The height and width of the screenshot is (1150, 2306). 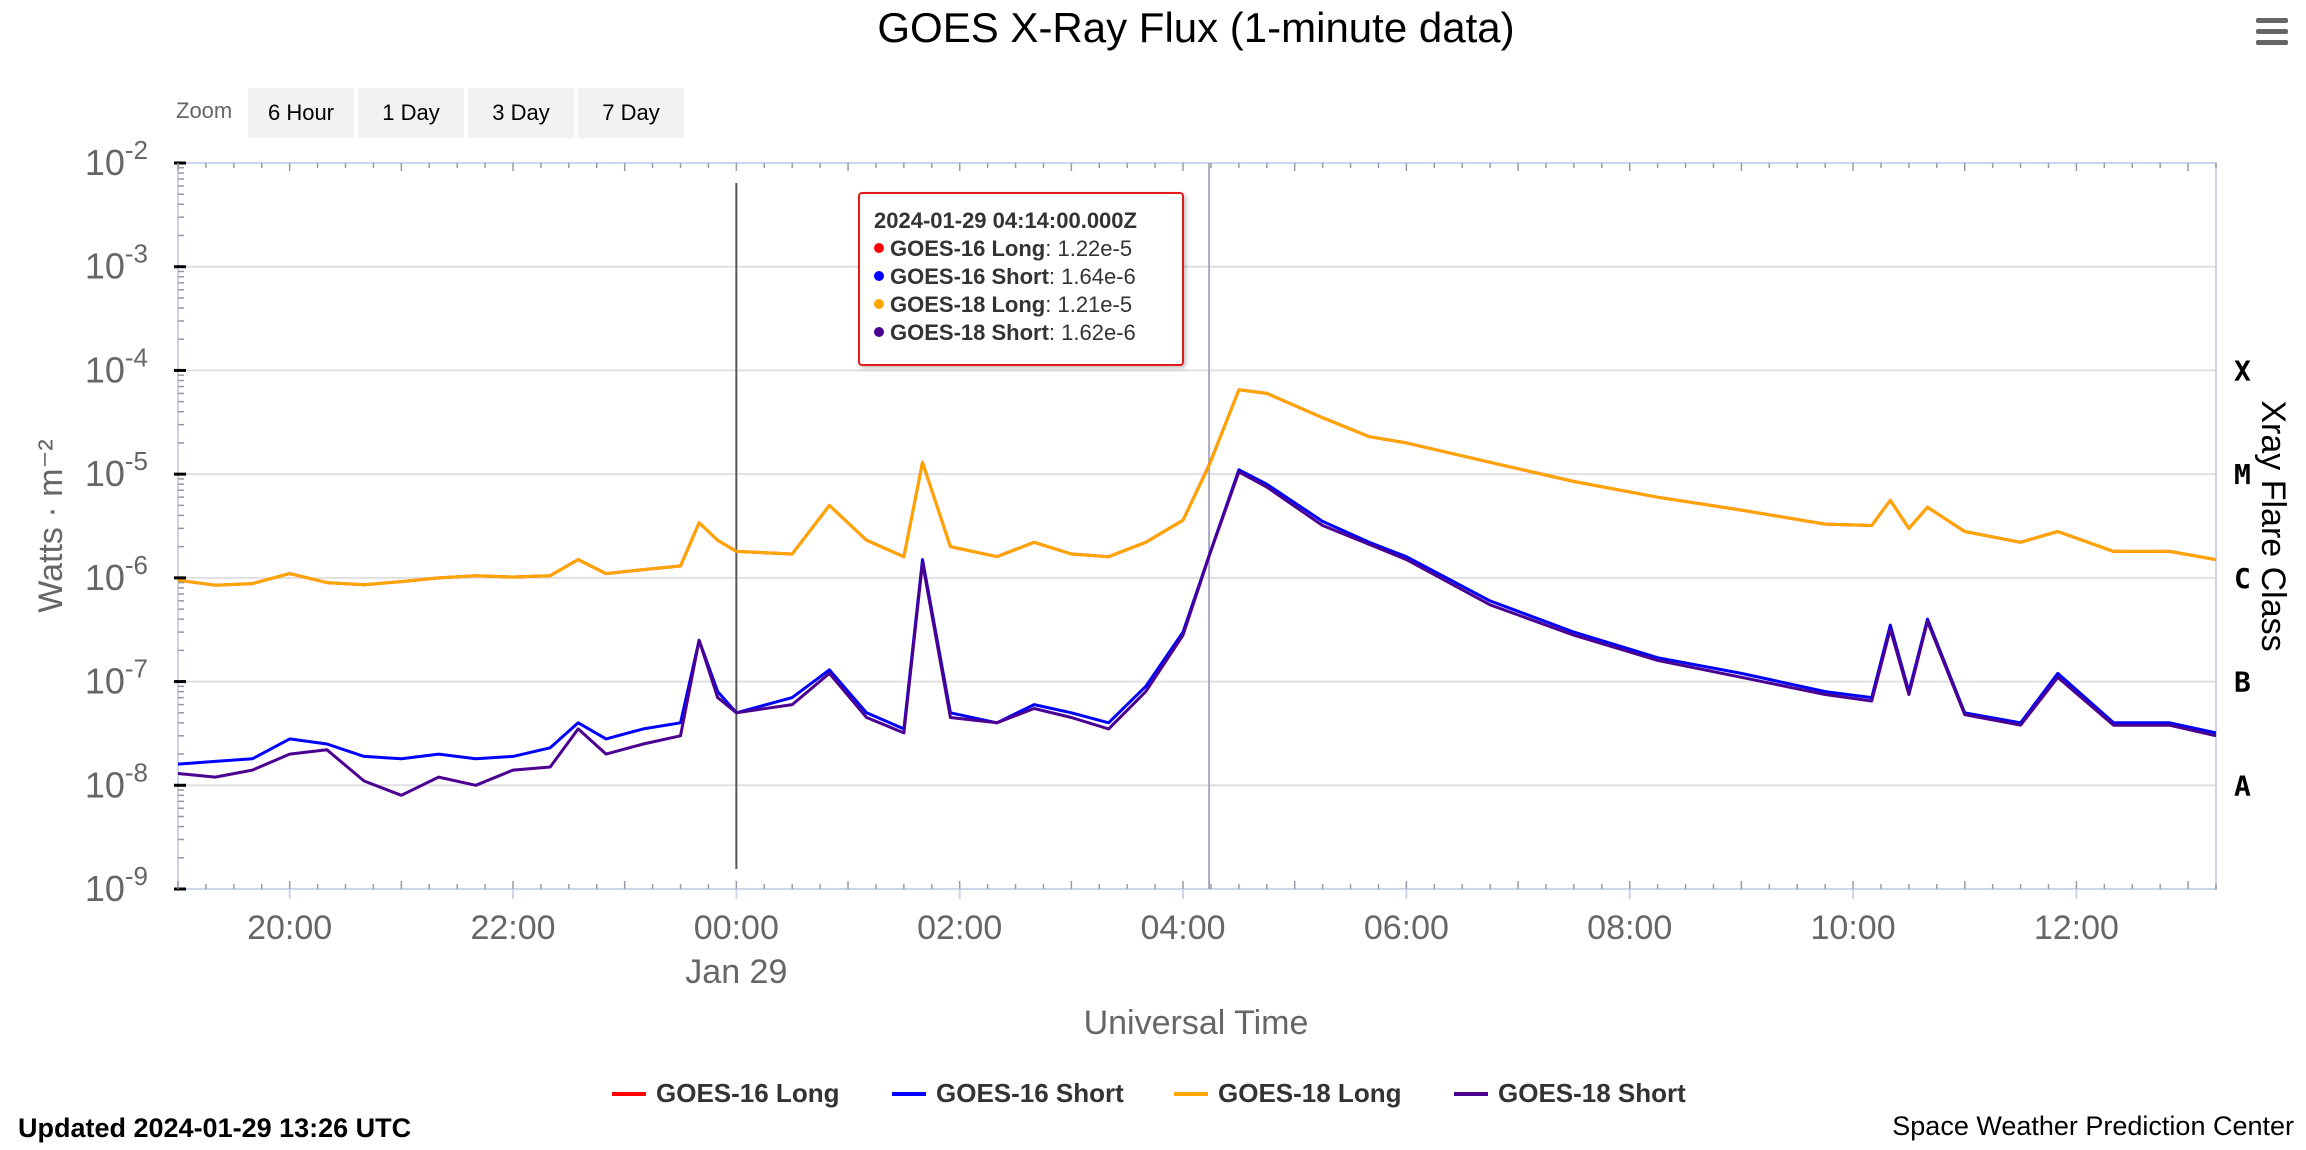 What do you see at coordinates (512, 928) in the screenshot?
I see `x-tick-label: 22:00` at bounding box center [512, 928].